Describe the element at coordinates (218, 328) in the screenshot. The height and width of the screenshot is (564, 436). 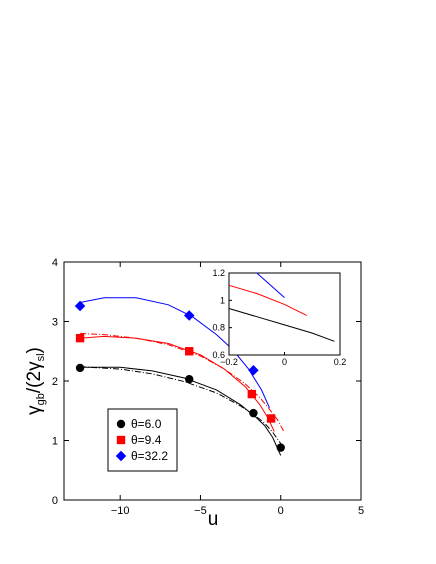
I see `inset-y-tick-label: 0.8` at that location.